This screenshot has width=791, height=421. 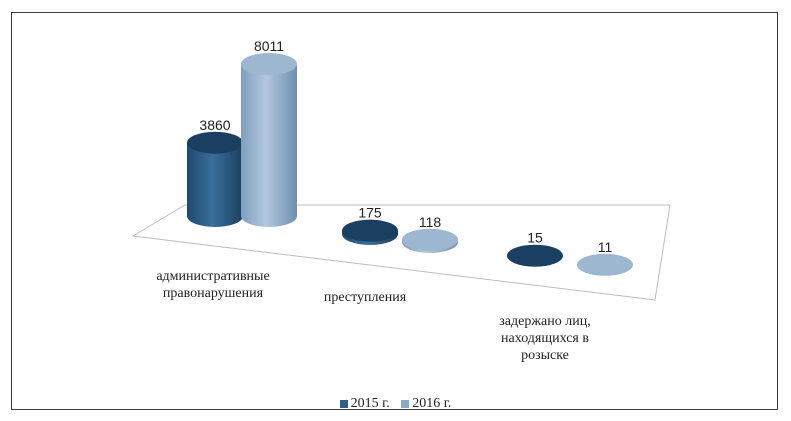 What do you see at coordinates (405, 404) in the screenshot?
I see `legend-swatch-2016` at bounding box center [405, 404].